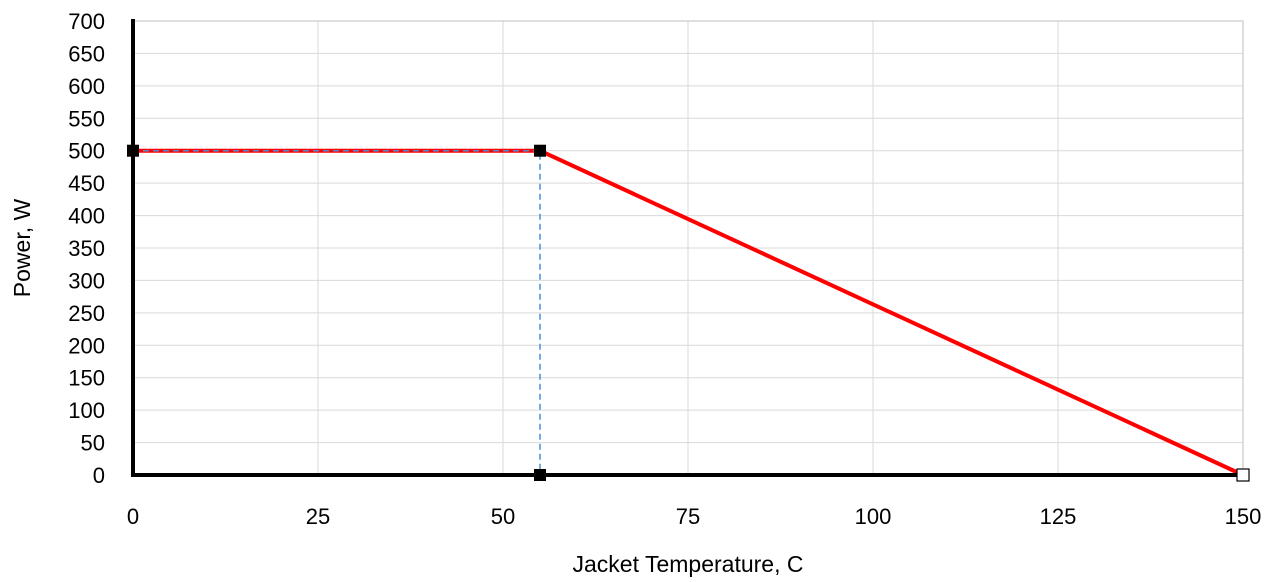  What do you see at coordinates (93, 443) in the screenshot?
I see `y-tick-label: 50` at bounding box center [93, 443].